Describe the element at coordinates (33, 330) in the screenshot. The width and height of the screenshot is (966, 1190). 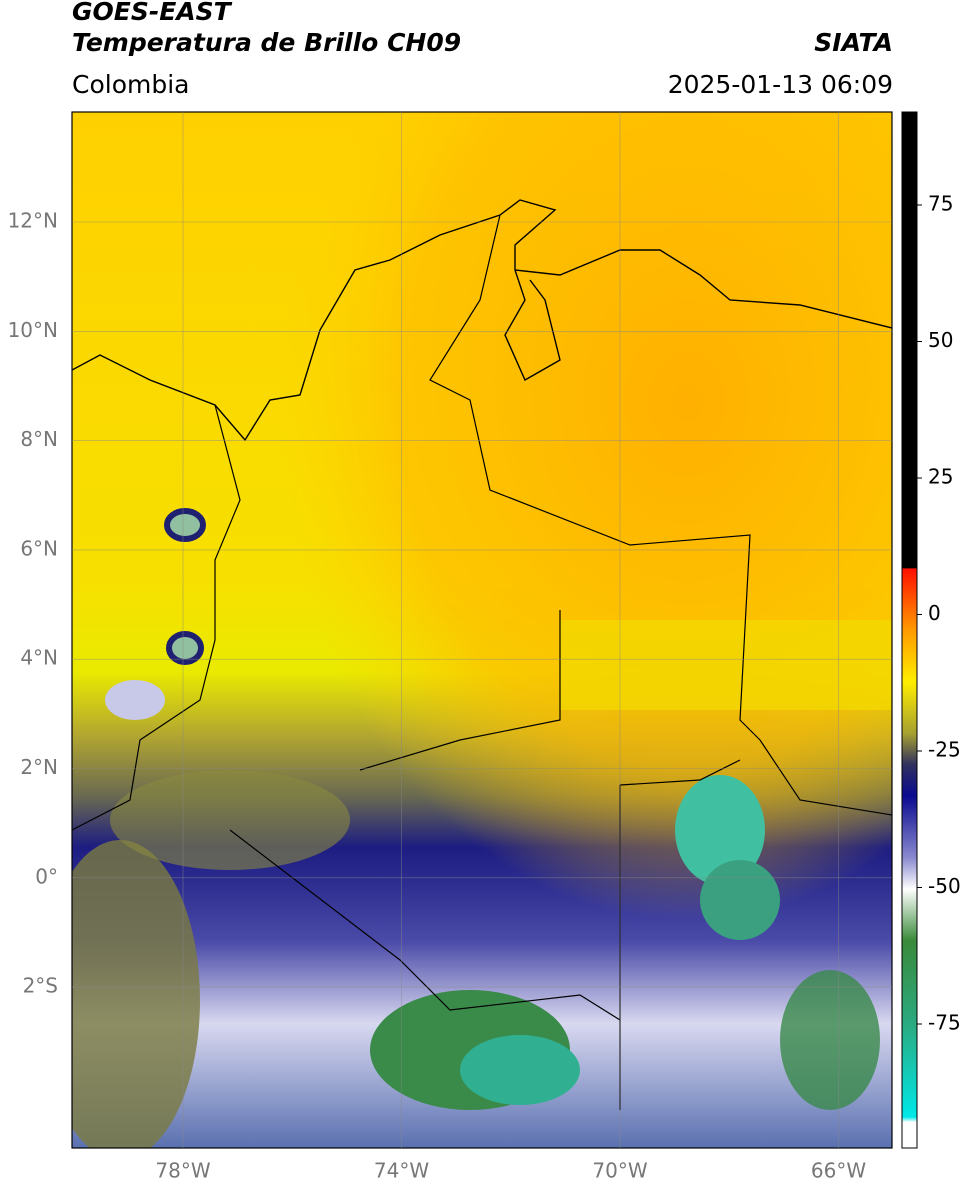
I see `lat-label: 10°N` at that location.